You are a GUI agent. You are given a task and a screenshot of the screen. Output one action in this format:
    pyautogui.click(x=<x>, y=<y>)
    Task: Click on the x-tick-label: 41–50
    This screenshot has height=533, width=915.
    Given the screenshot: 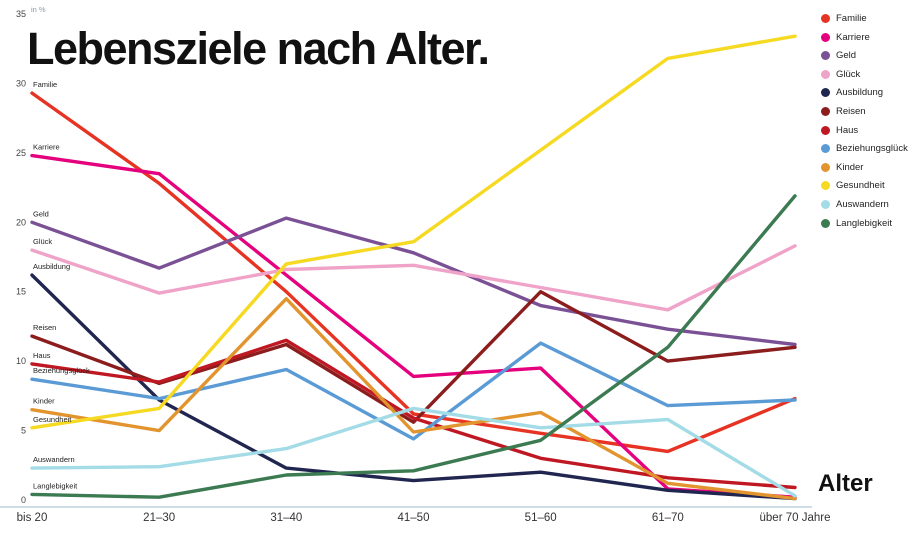 What is the action you would take?
    pyautogui.click(x=414, y=518)
    